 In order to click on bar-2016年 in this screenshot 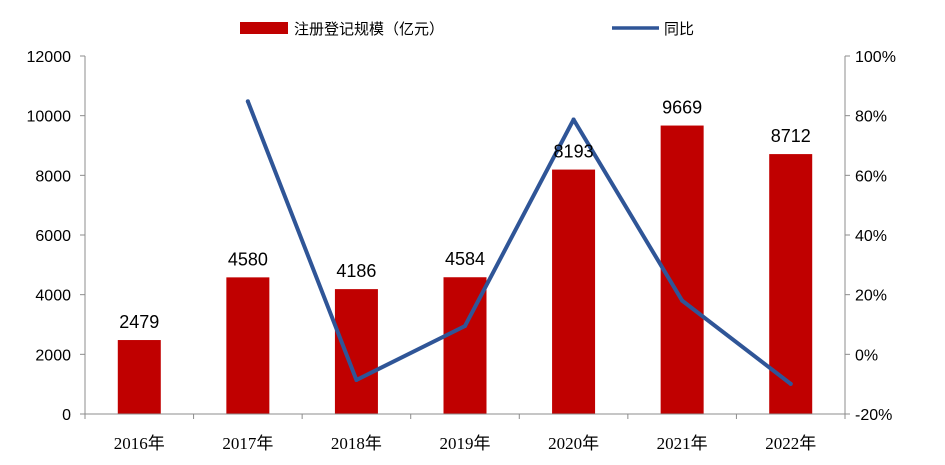, I will do `click(139, 377)`.